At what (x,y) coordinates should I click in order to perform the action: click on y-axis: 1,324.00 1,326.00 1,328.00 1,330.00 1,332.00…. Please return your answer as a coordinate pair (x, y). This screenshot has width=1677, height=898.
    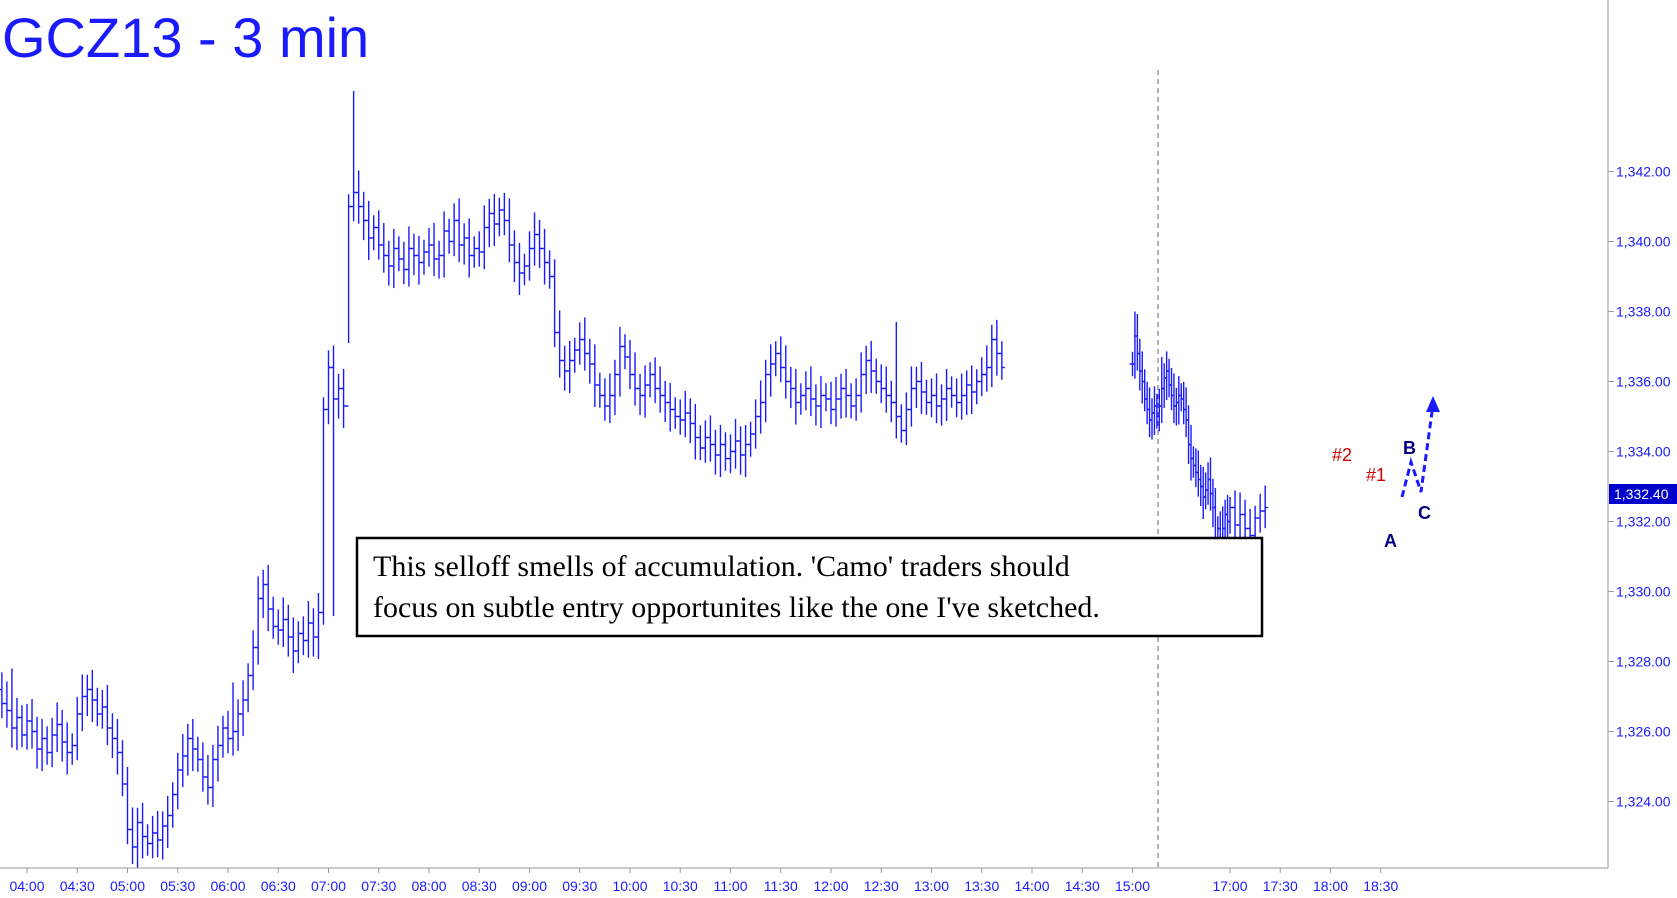
    Looking at the image, I should click on (1639, 487).